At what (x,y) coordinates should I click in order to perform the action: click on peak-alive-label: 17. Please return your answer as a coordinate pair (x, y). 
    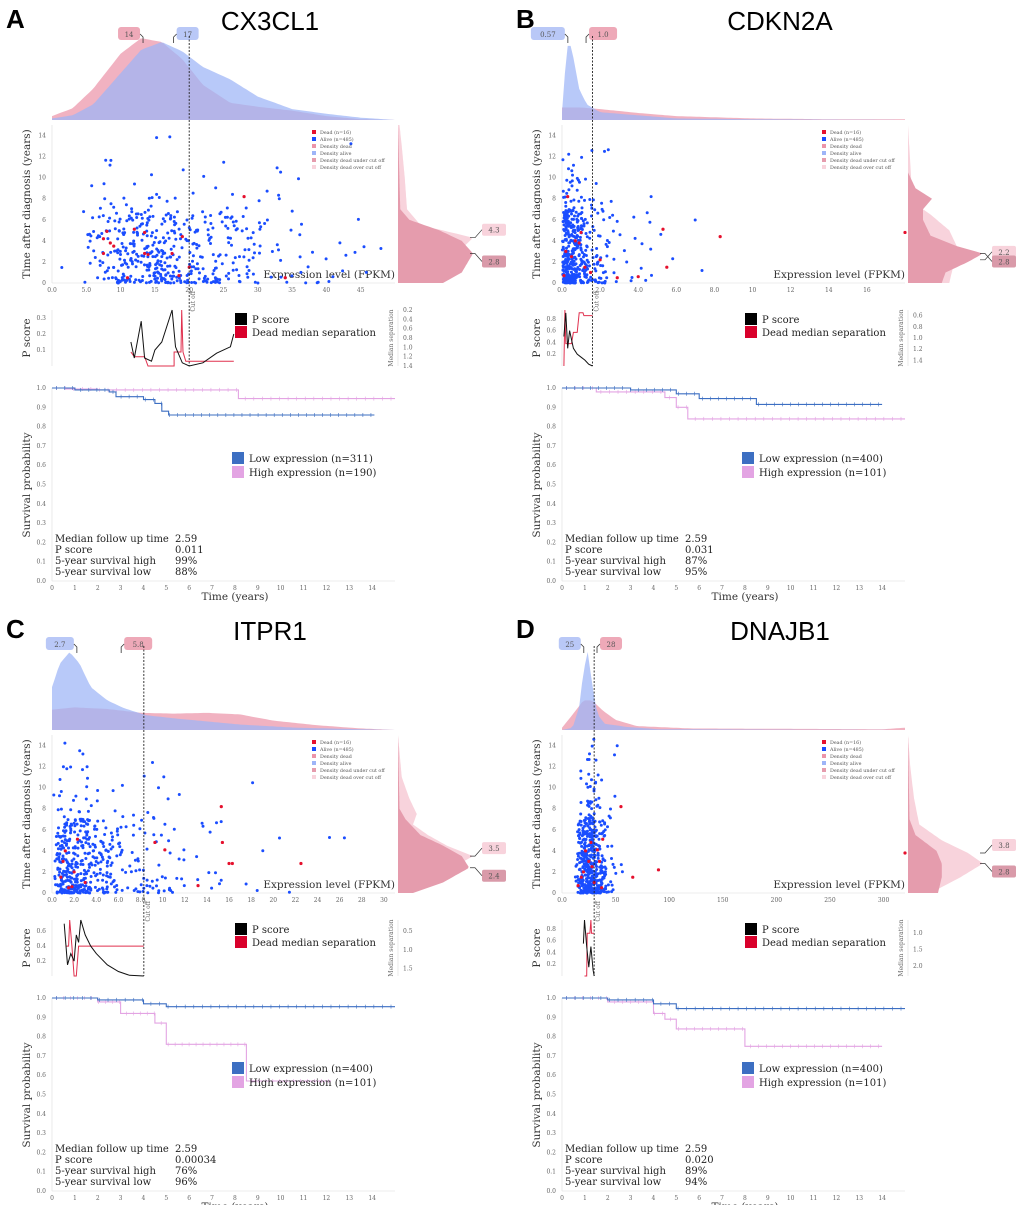
    Looking at the image, I should click on (187, 35).